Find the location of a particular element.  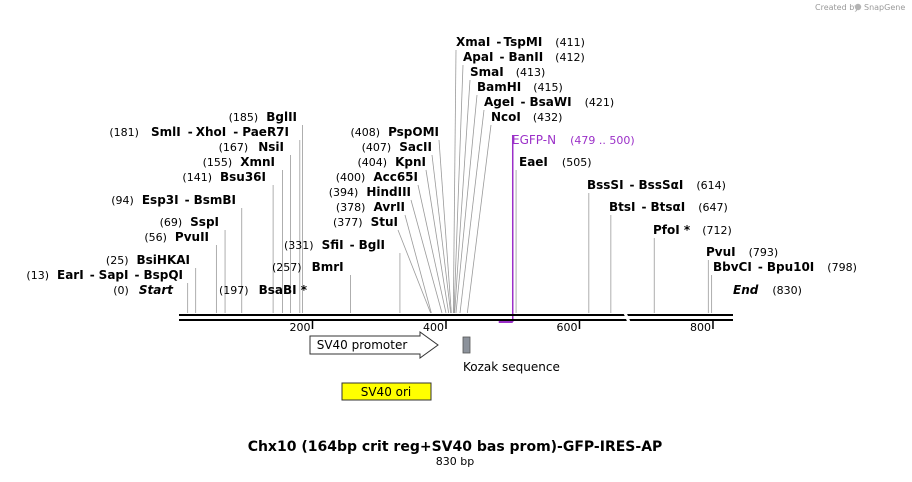

site-position: (412) is located at coordinates (570, 57).